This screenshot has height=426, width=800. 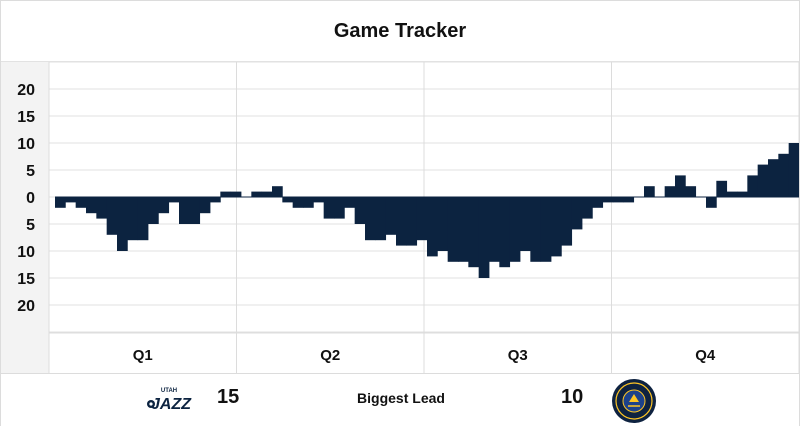 I want to click on nuggets-logo-icon, so click(x=634, y=401).